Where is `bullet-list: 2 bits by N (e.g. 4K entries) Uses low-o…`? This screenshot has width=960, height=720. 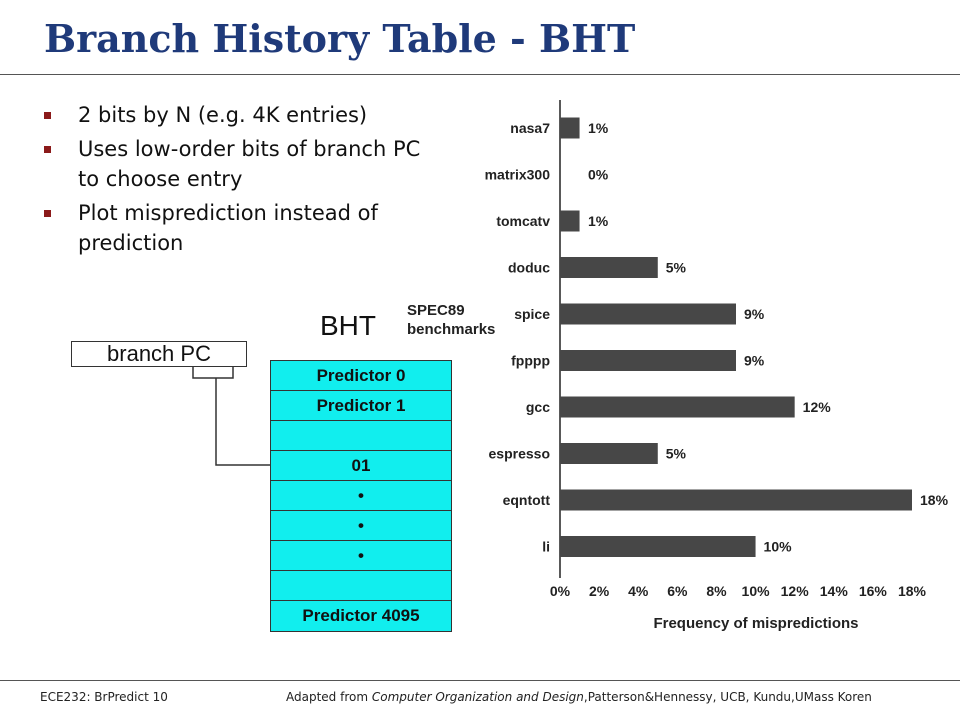
bullet-list: 2 bits by N (e.g. 4K entries) Uses low-o… is located at coordinates (242, 181).